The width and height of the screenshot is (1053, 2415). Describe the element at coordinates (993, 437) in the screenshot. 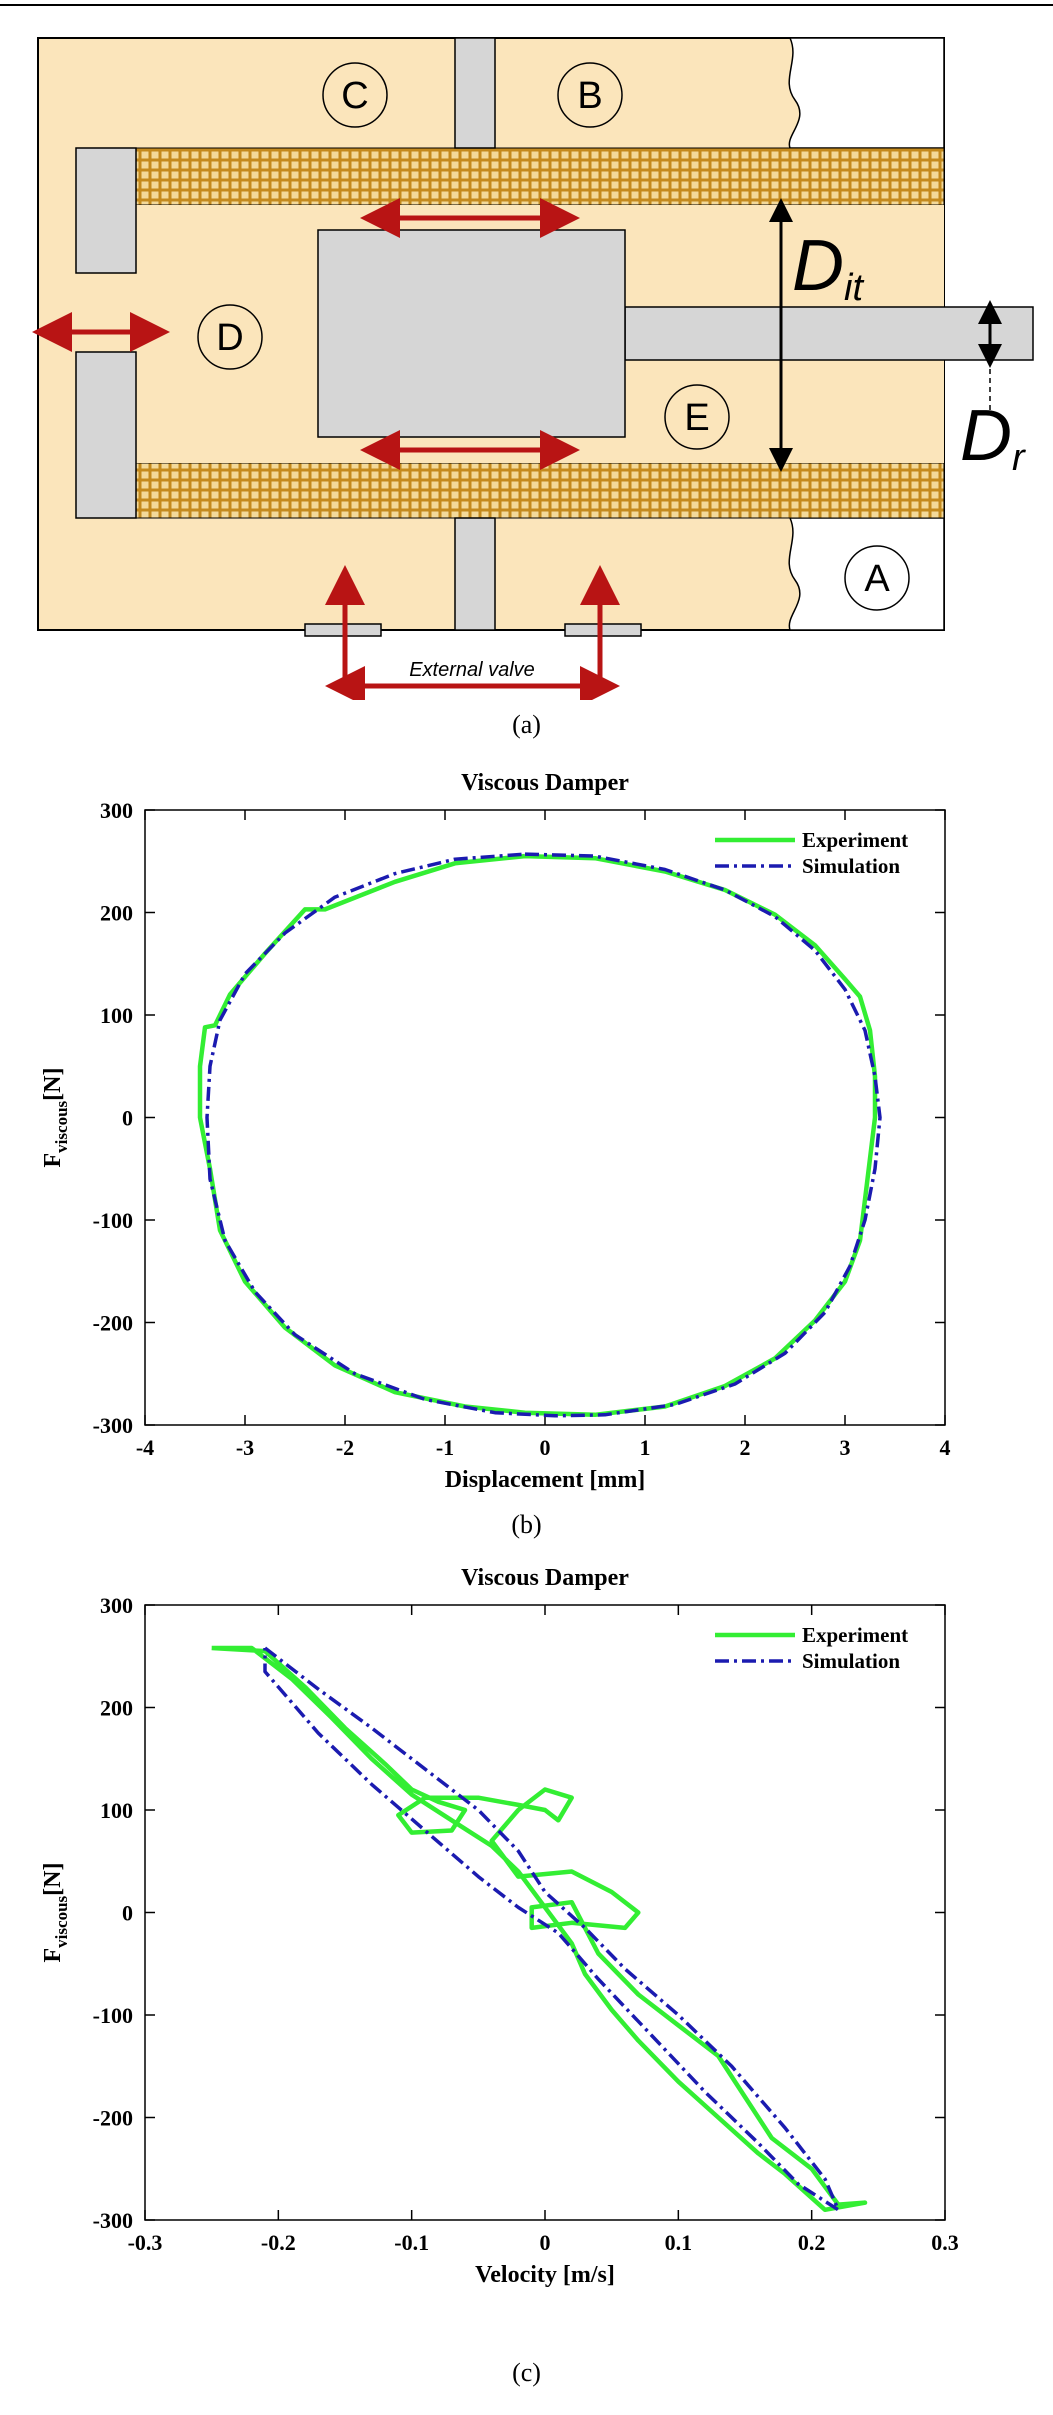

I see `dim-r-label: Dr` at that location.